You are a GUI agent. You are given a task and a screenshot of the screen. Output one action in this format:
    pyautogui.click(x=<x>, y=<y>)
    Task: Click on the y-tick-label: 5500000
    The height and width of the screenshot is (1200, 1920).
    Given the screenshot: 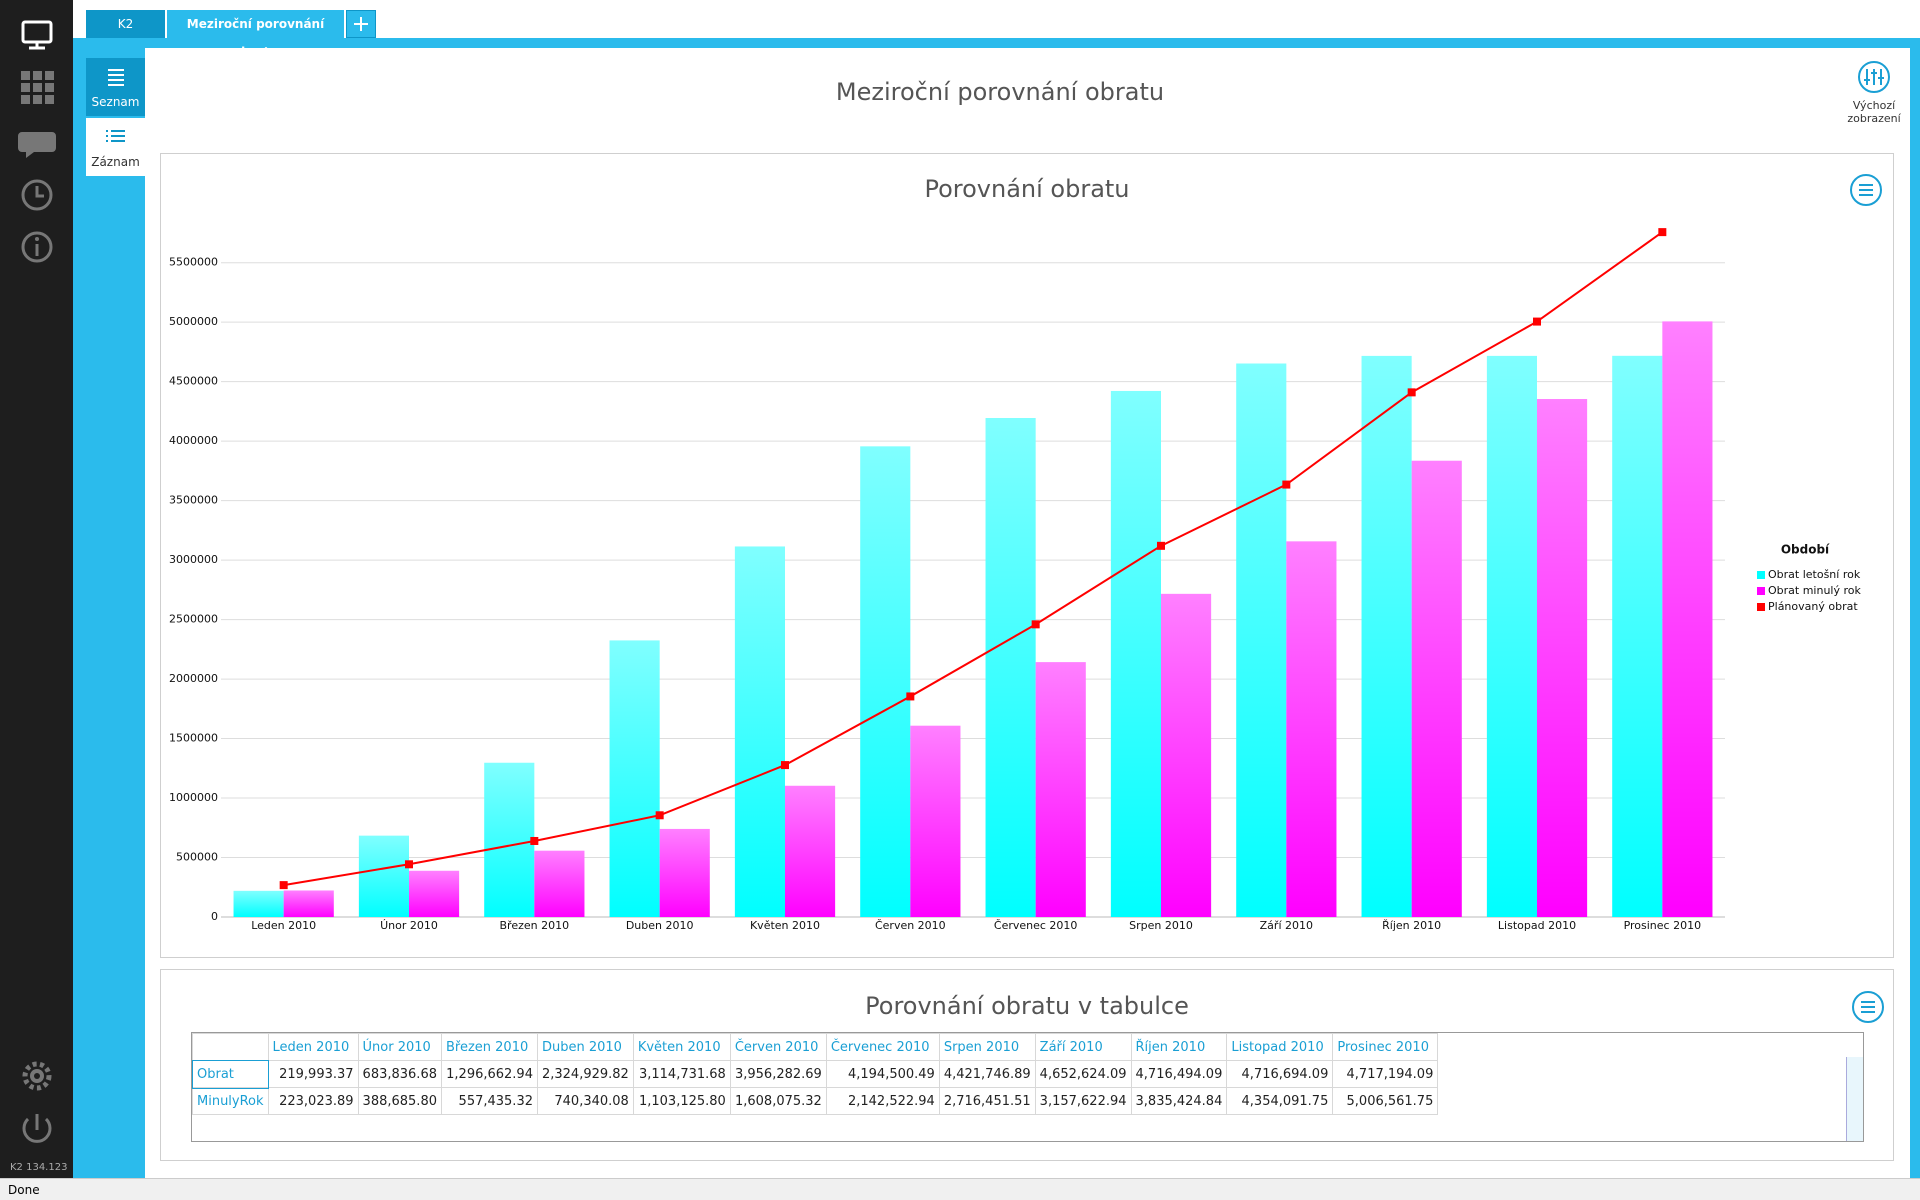 What is the action you would take?
    pyautogui.click(x=193, y=262)
    